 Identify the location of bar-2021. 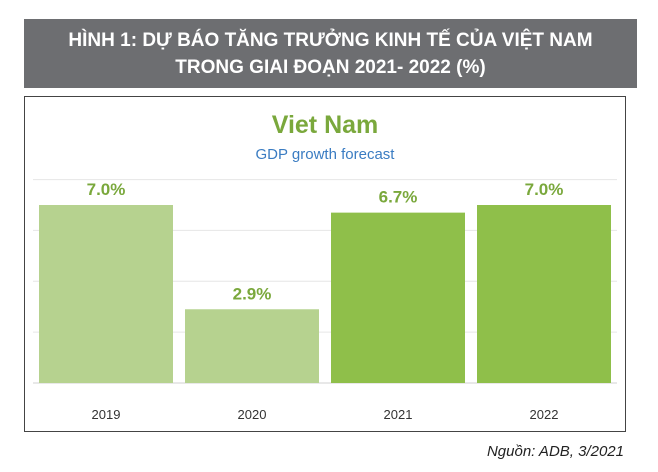
(398, 297).